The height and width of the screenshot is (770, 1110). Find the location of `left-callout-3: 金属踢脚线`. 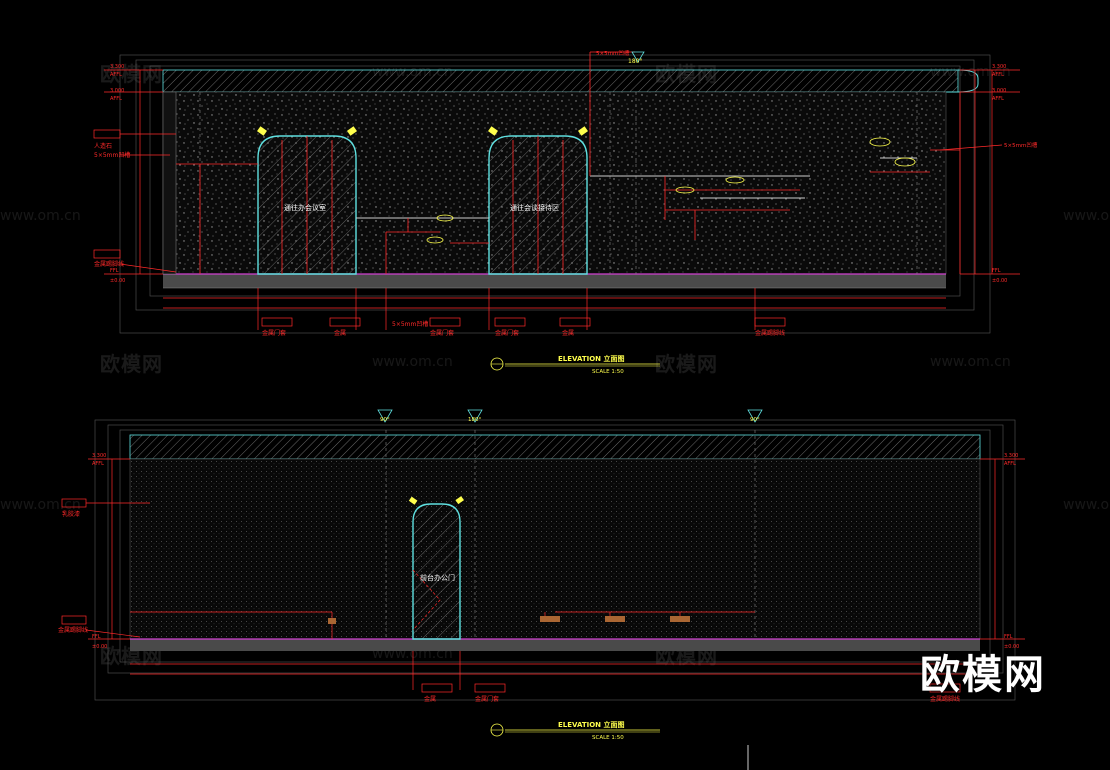

left-callout-3: 金属踢脚线 is located at coordinates (109, 264).